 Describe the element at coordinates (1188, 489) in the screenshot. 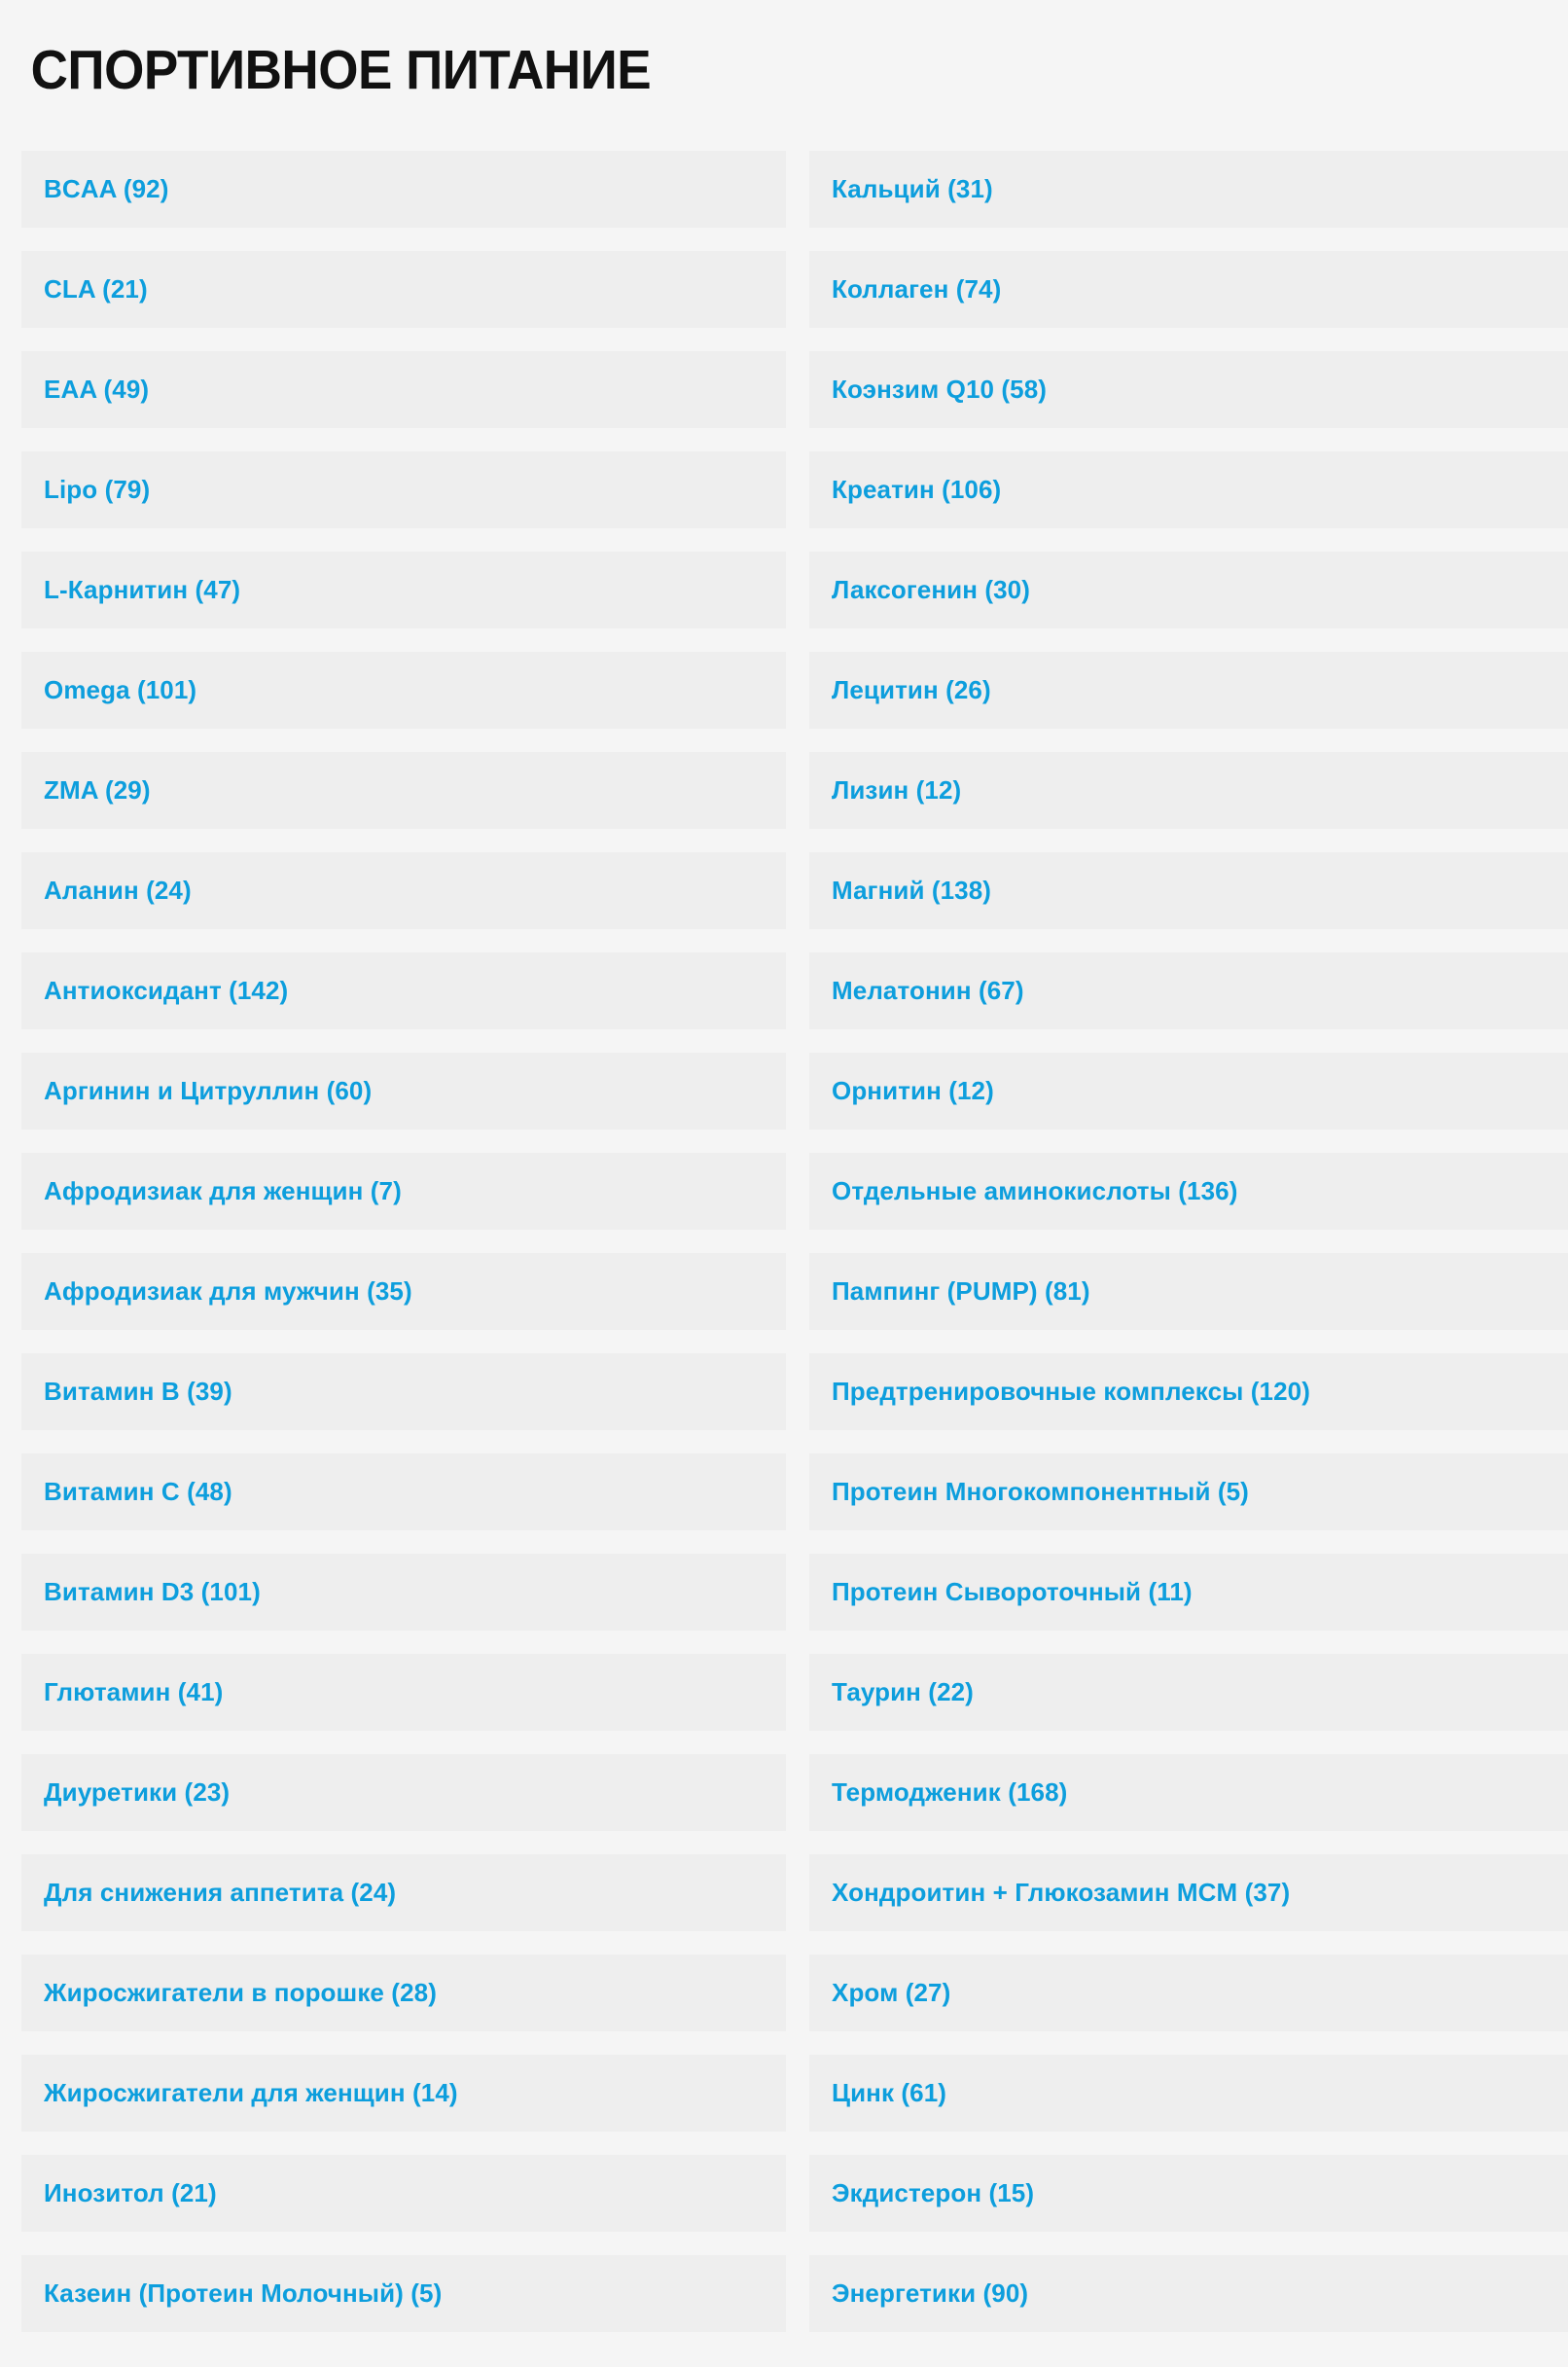

I see `category-row: Креатин (106)` at that location.